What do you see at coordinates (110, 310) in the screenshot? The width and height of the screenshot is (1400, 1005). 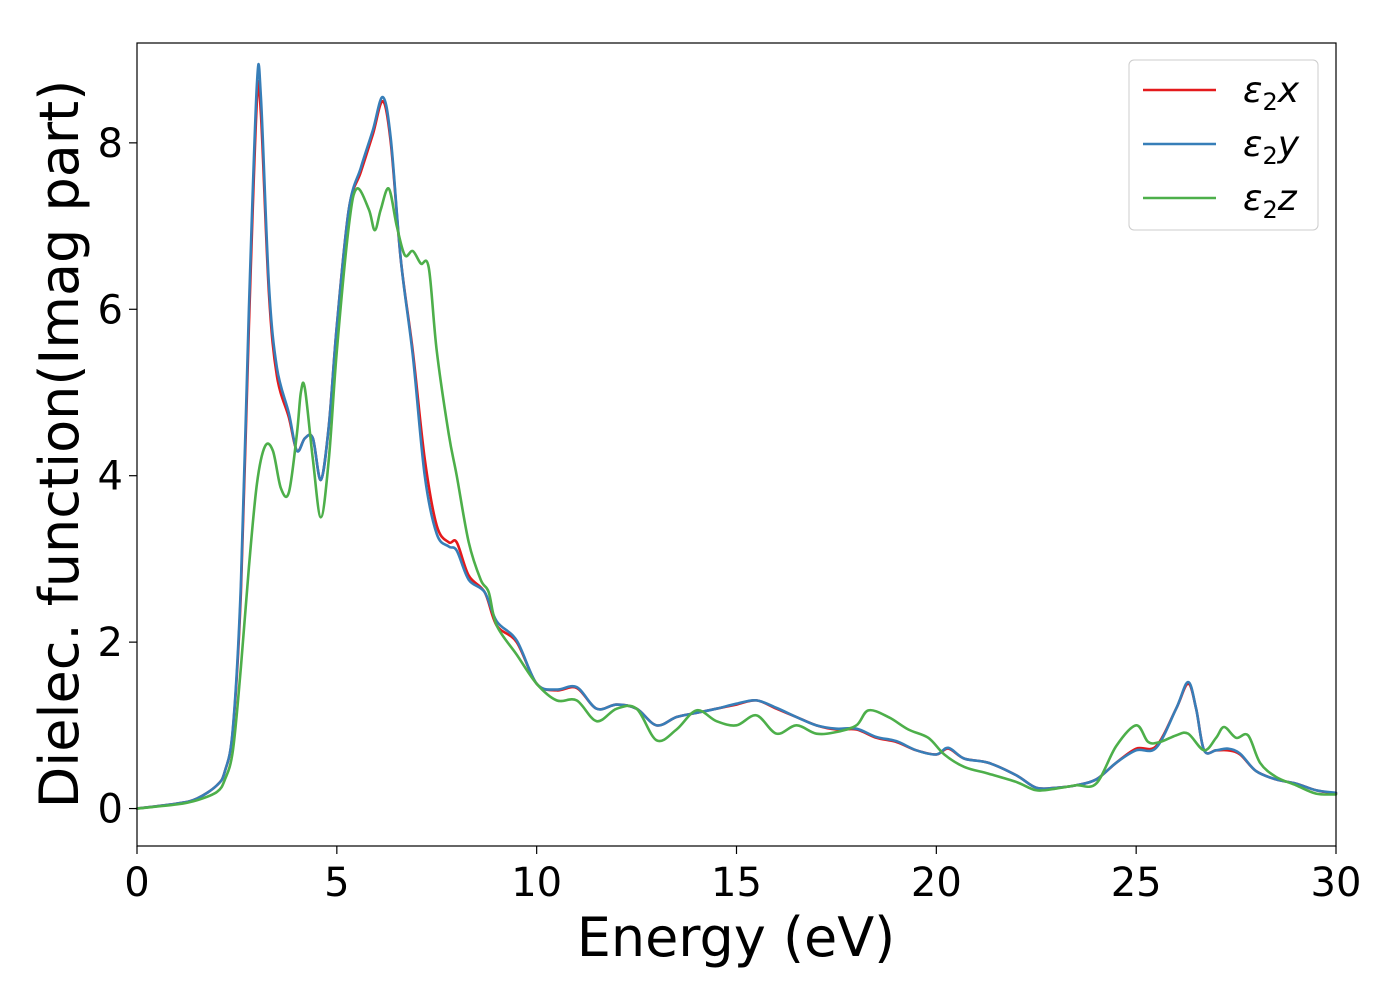 I see `y-tick-label: 6` at bounding box center [110, 310].